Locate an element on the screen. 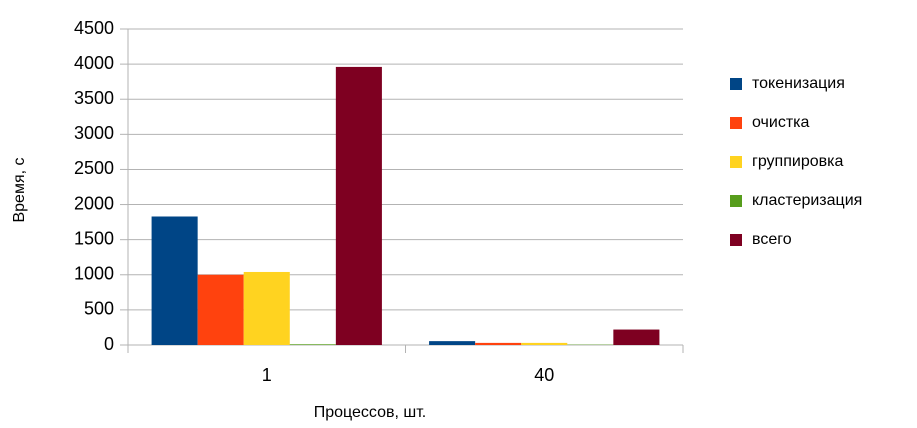 Image resolution: width=917 pixels, height=428 pixels. legend-label: группировка is located at coordinates (797, 161).